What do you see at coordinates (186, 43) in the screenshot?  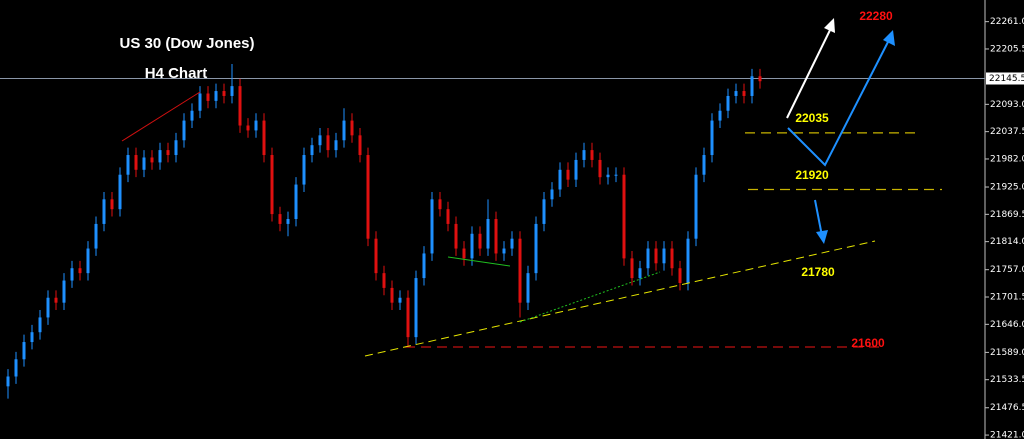 I see `chart-title: US 30 (Dow Jones)` at bounding box center [186, 43].